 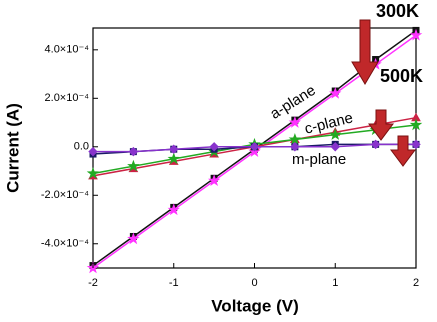 I want to click on annotation: m-plane, so click(x=319, y=159).